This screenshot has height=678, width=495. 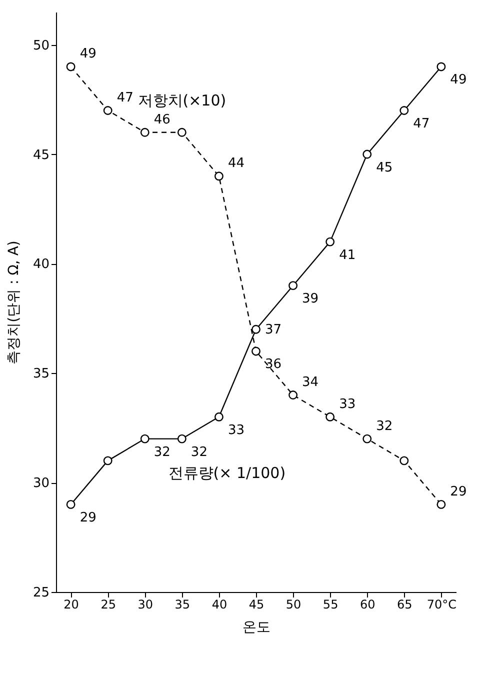 I want to click on x-tick-label: 60, so click(x=368, y=605).